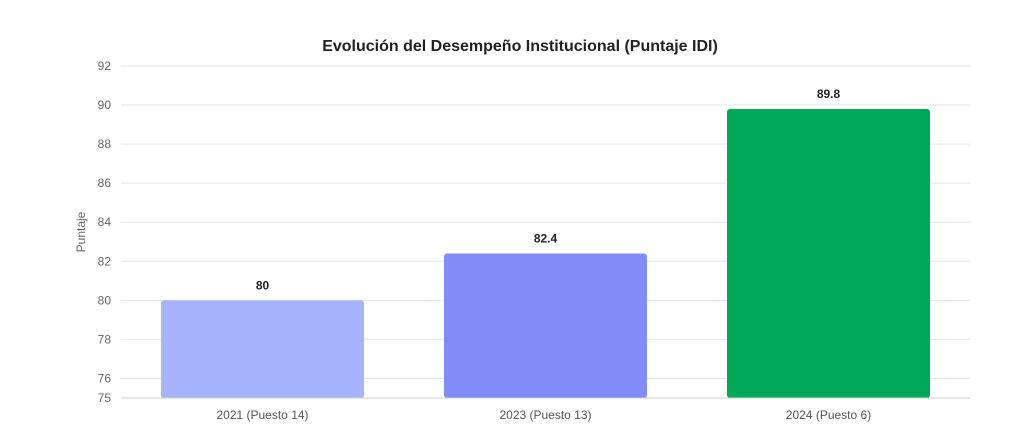 This screenshot has height=433, width=1010. What do you see at coordinates (105, 300) in the screenshot?
I see `y-tick-label: 80` at bounding box center [105, 300].